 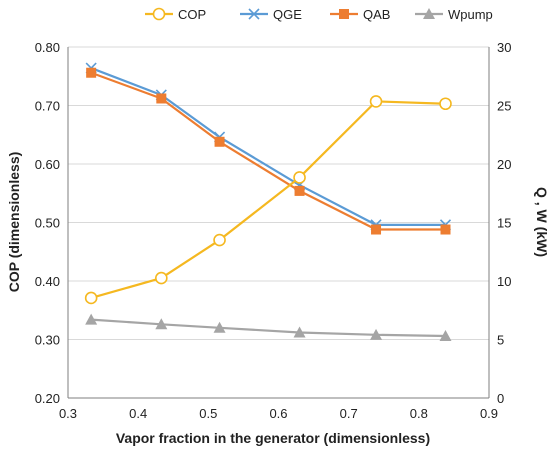 I want to click on left-y-tick-labels: 0.20 0.30 0.40 0.50 0.60 0.70 0.80, so click(x=47, y=223).